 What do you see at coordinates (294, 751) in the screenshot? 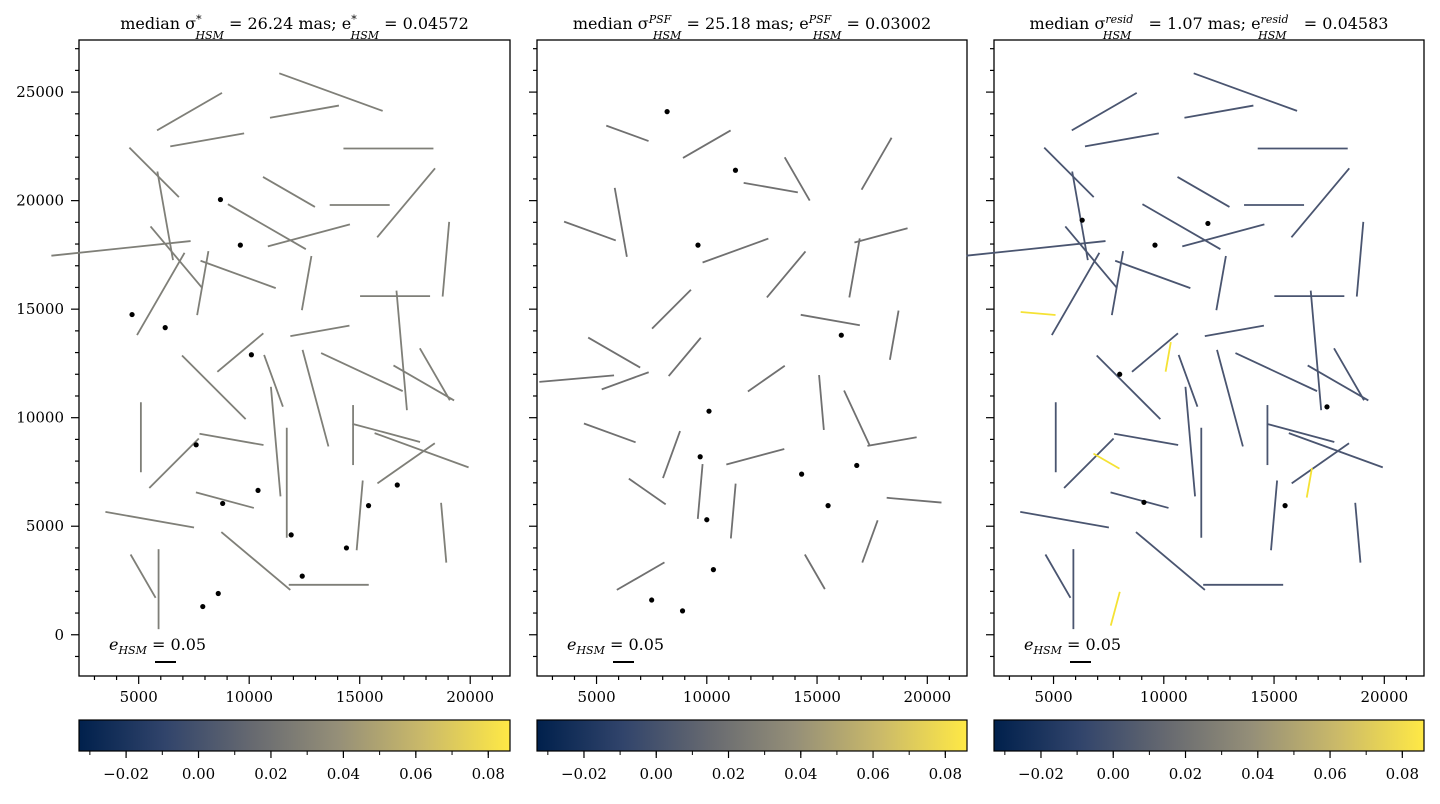
I see `colorbar-1: −0.02 0.00 0.02 0.04 0.06 0.08` at bounding box center [294, 751].